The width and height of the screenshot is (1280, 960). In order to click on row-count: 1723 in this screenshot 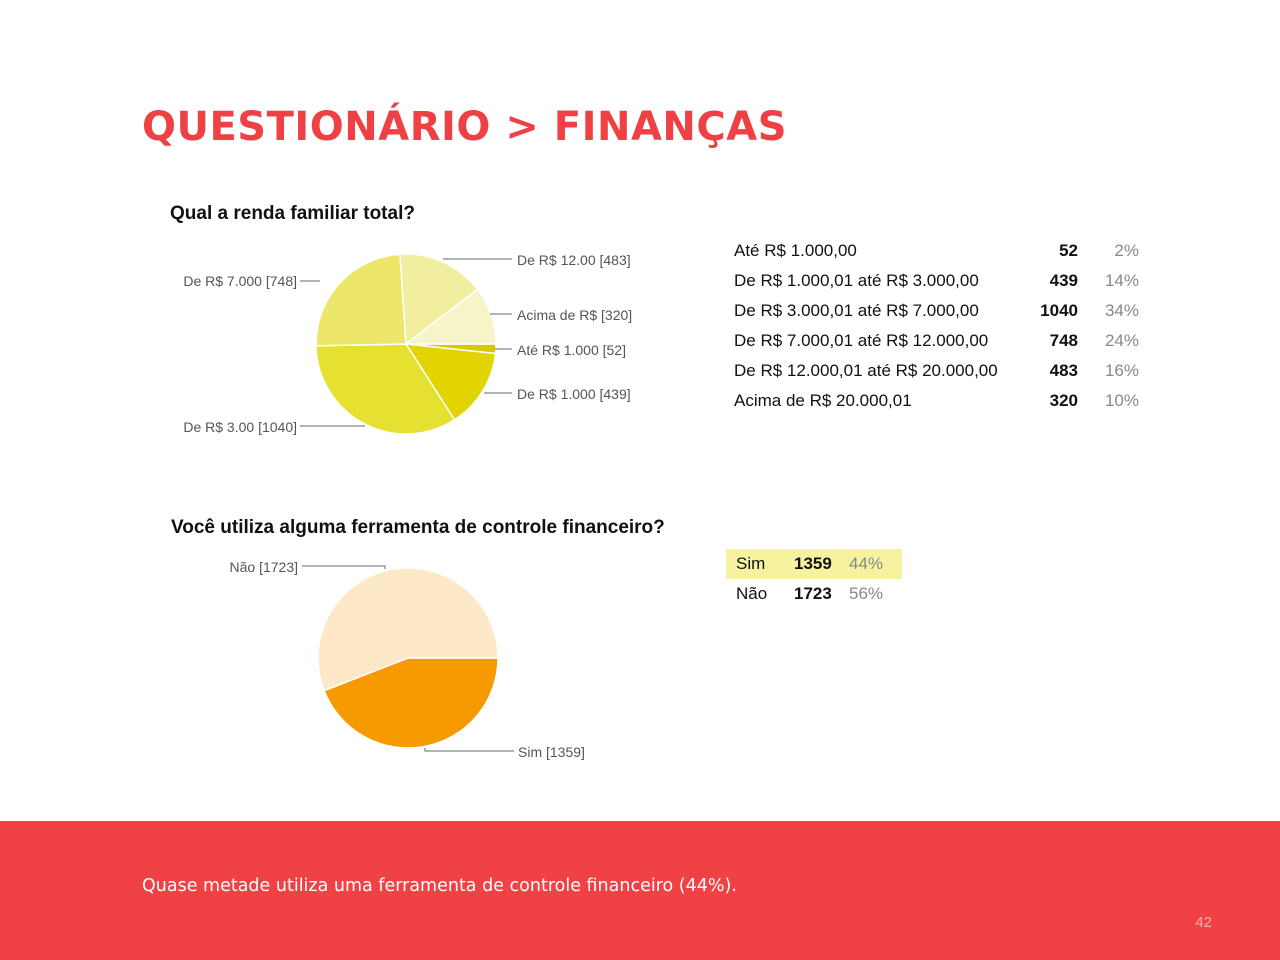, I will do `click(813, 593)`.